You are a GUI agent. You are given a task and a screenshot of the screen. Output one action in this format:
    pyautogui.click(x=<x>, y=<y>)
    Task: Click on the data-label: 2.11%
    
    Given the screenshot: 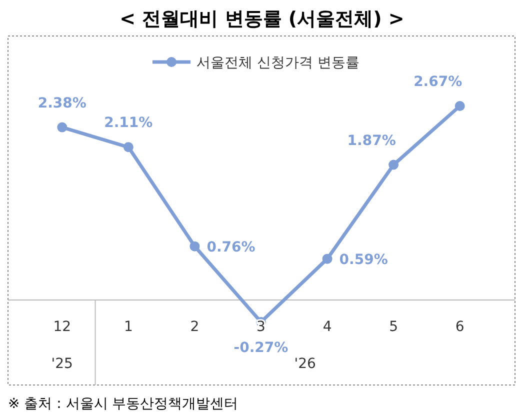 What is the action you would take?
    pyautogui.click(x=128, y=123)
    